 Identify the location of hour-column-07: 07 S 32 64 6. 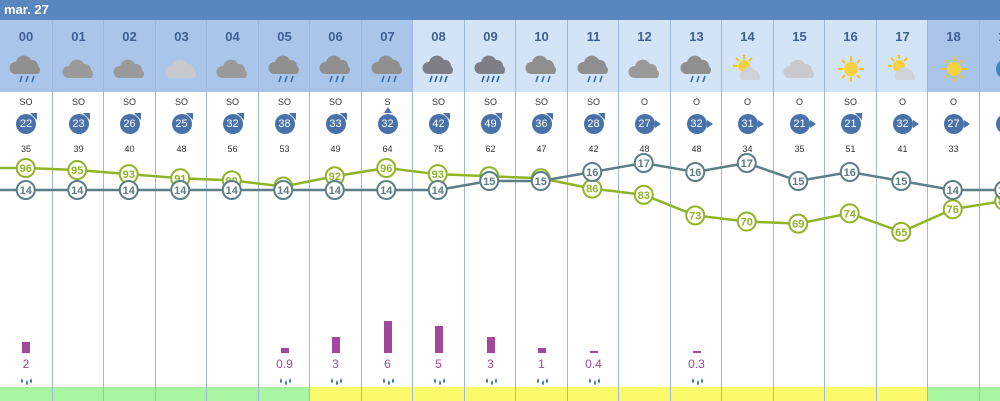
(387, 210).